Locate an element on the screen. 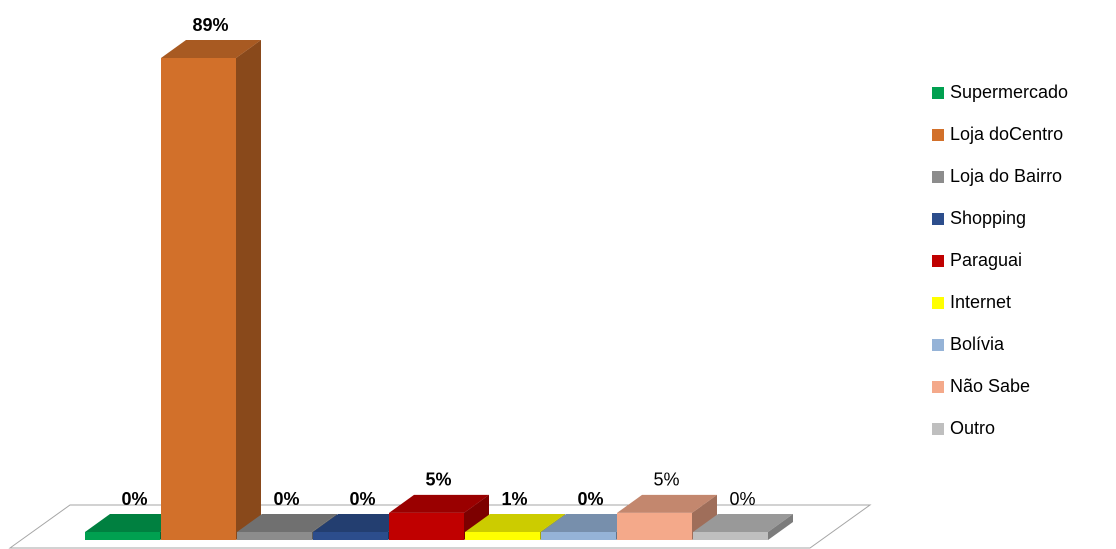 The image size is (1116, 549). floor is located at coordinates (440, 526).